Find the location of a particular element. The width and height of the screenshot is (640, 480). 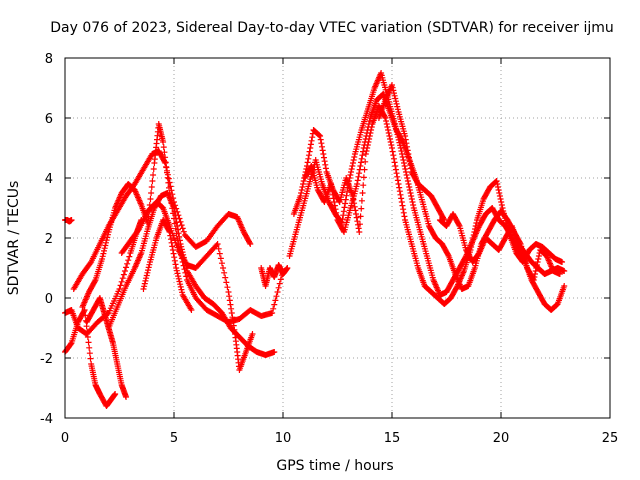

x-tick-label: 10 is located at coordinates (283, 438).